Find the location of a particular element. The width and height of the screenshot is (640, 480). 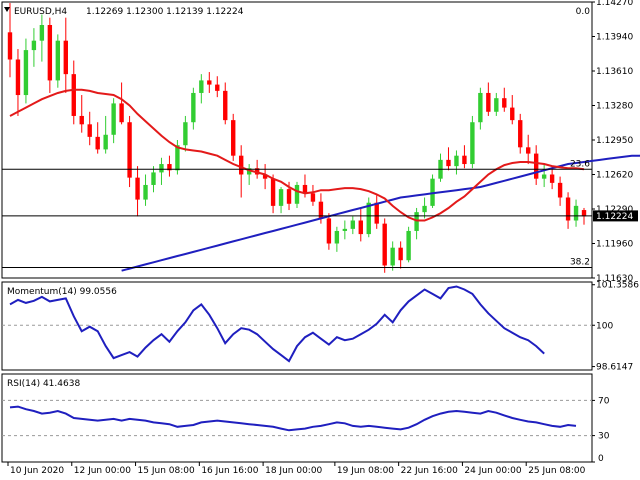

current-price-value: 1.12224 is located at coordinates (614, 217).